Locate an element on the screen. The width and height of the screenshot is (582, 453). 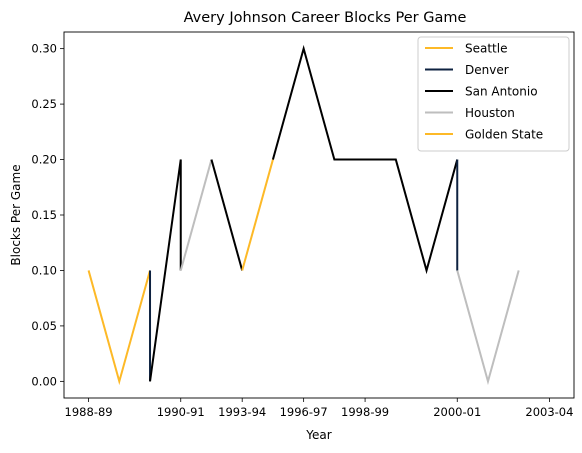
y-tick-label: 0.00 is located at coordinates (44, 381).